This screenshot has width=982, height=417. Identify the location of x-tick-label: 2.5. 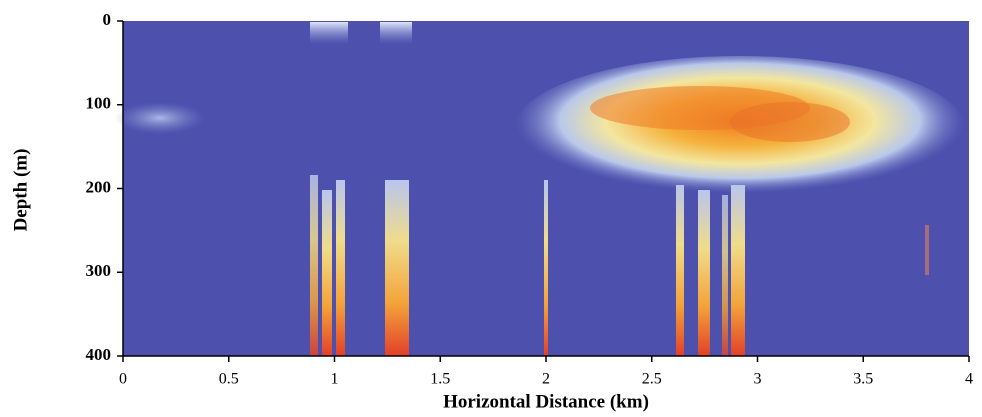
(652, 379).